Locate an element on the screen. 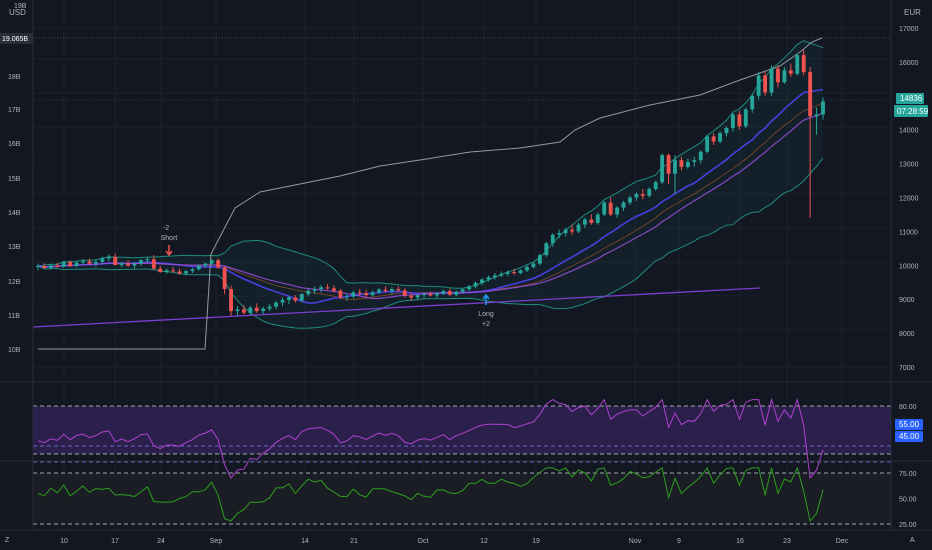 The width and height of the screenshot is (932, 550). left-axis-top-tick: 19B is located at coordinates (20, 6).